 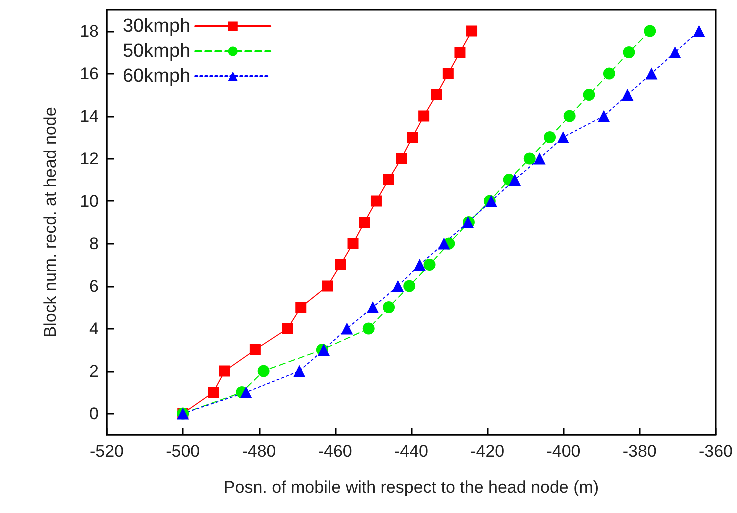 I want to click on y-tick-label: 18, so click(x=89, y=31).